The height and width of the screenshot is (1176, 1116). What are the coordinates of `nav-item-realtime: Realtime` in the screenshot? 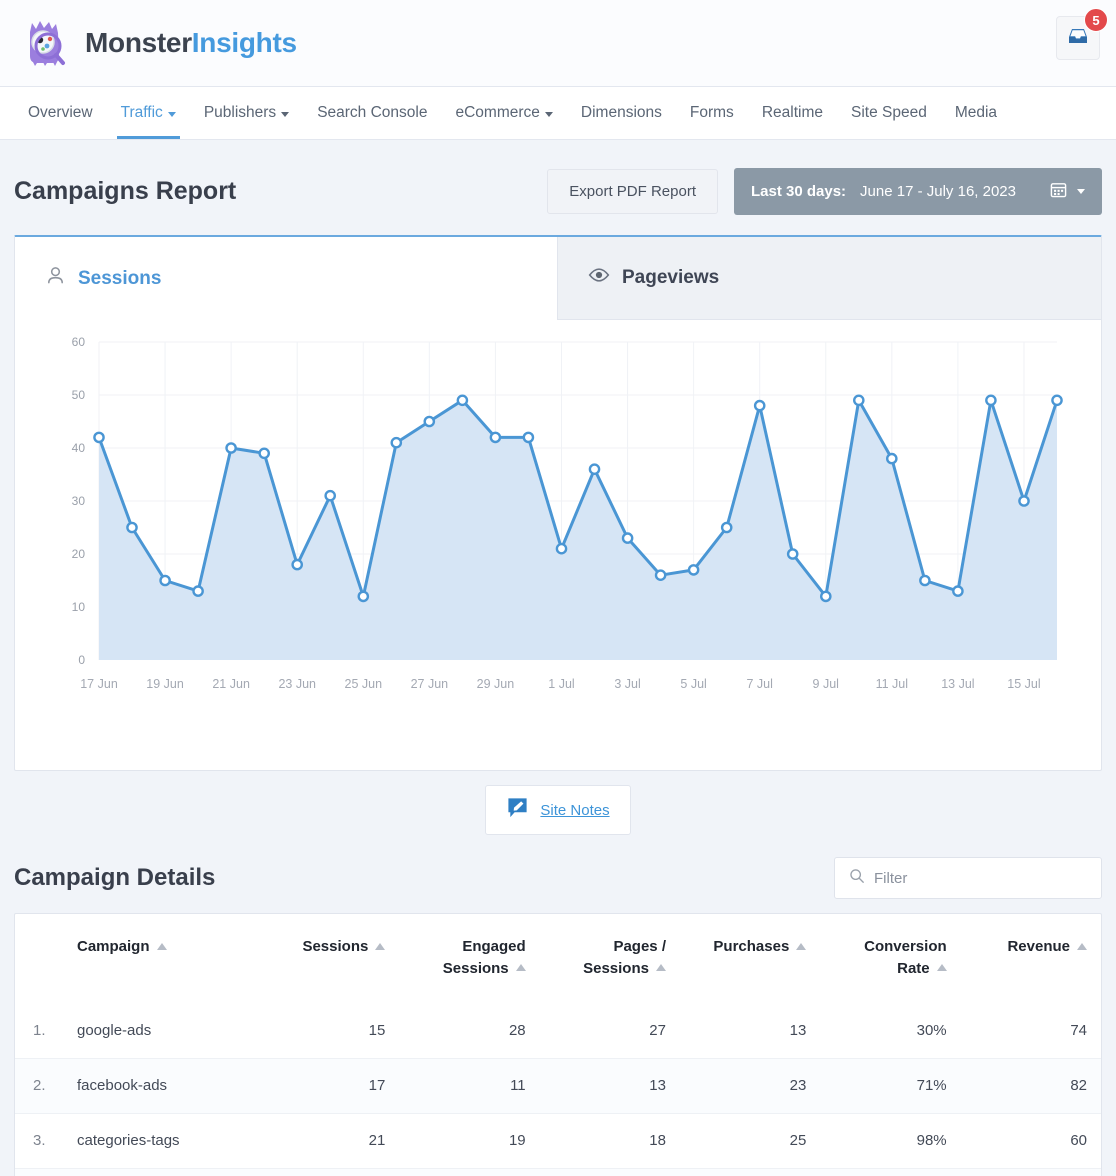 It's located at (792, 113).